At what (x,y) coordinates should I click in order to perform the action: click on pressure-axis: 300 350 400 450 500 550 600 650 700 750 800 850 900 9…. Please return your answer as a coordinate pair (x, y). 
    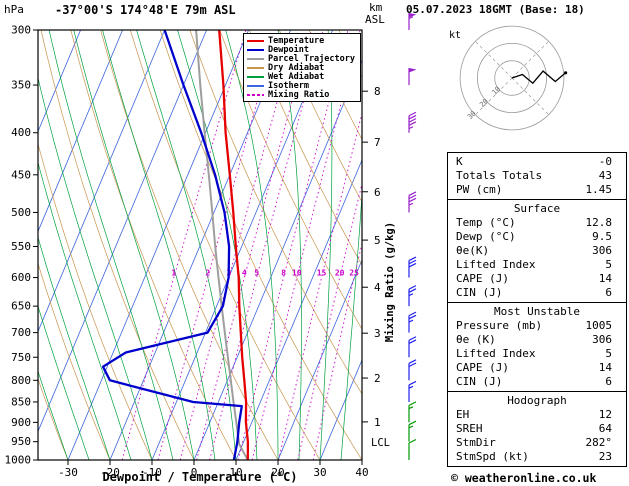
    Looking at the image, I should click on (21, 245).